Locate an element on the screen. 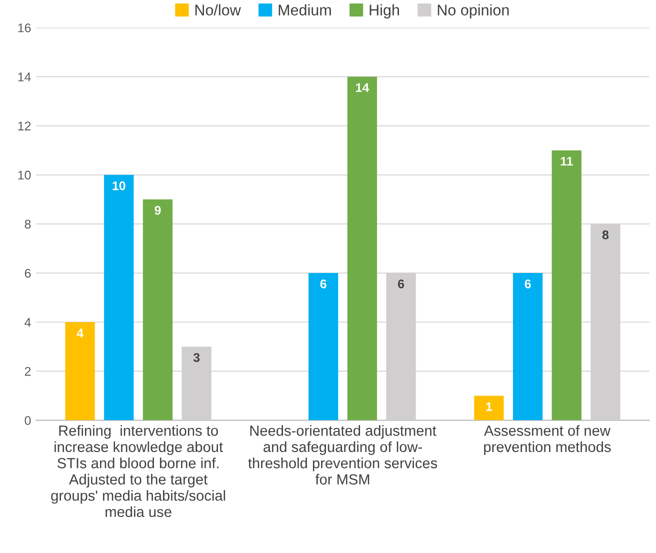 Image resolution: width=656 pixels, height=553 pixels. legend-label: No/low is located at coordinates (218, 10).